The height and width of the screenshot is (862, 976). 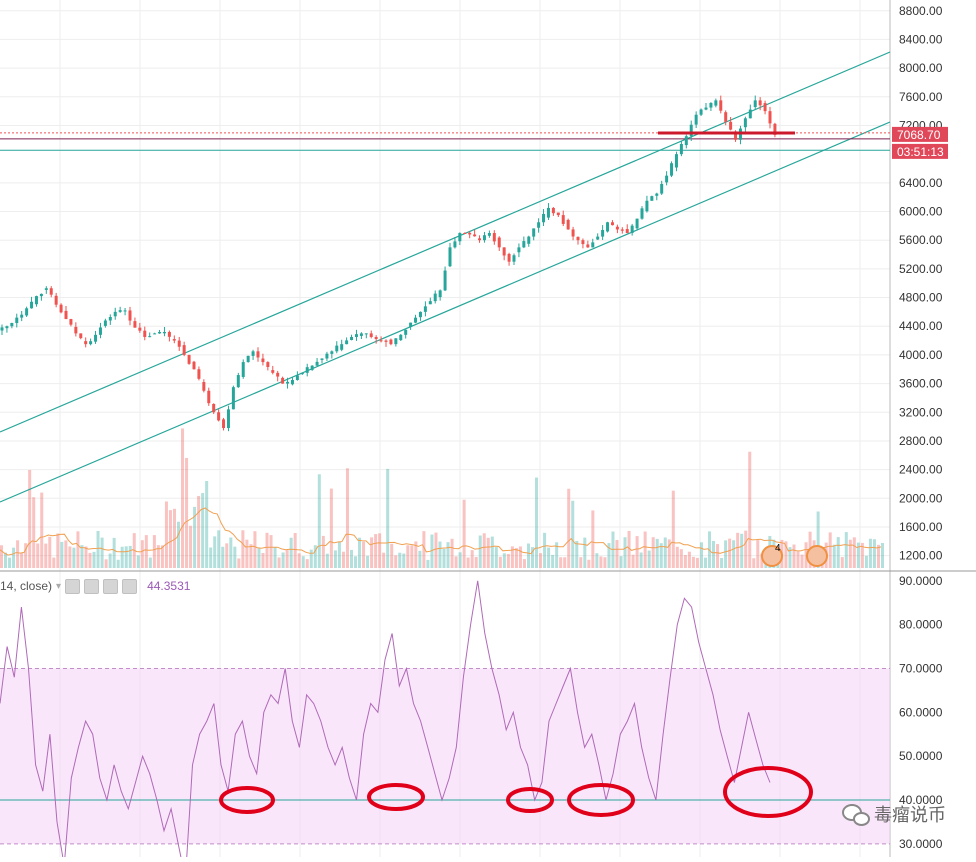 I want to click on price-tick-label: 3600.00, so click(x=921, y=384).